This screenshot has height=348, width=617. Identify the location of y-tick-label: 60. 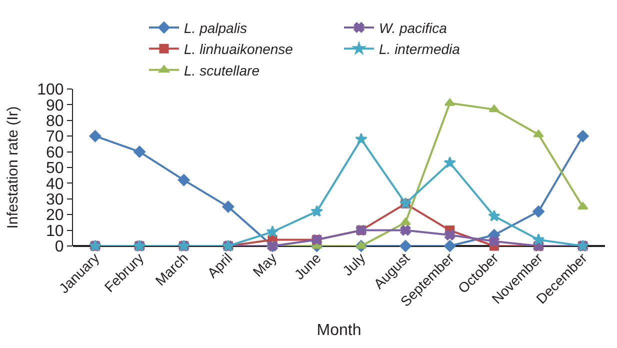
(55, 153).